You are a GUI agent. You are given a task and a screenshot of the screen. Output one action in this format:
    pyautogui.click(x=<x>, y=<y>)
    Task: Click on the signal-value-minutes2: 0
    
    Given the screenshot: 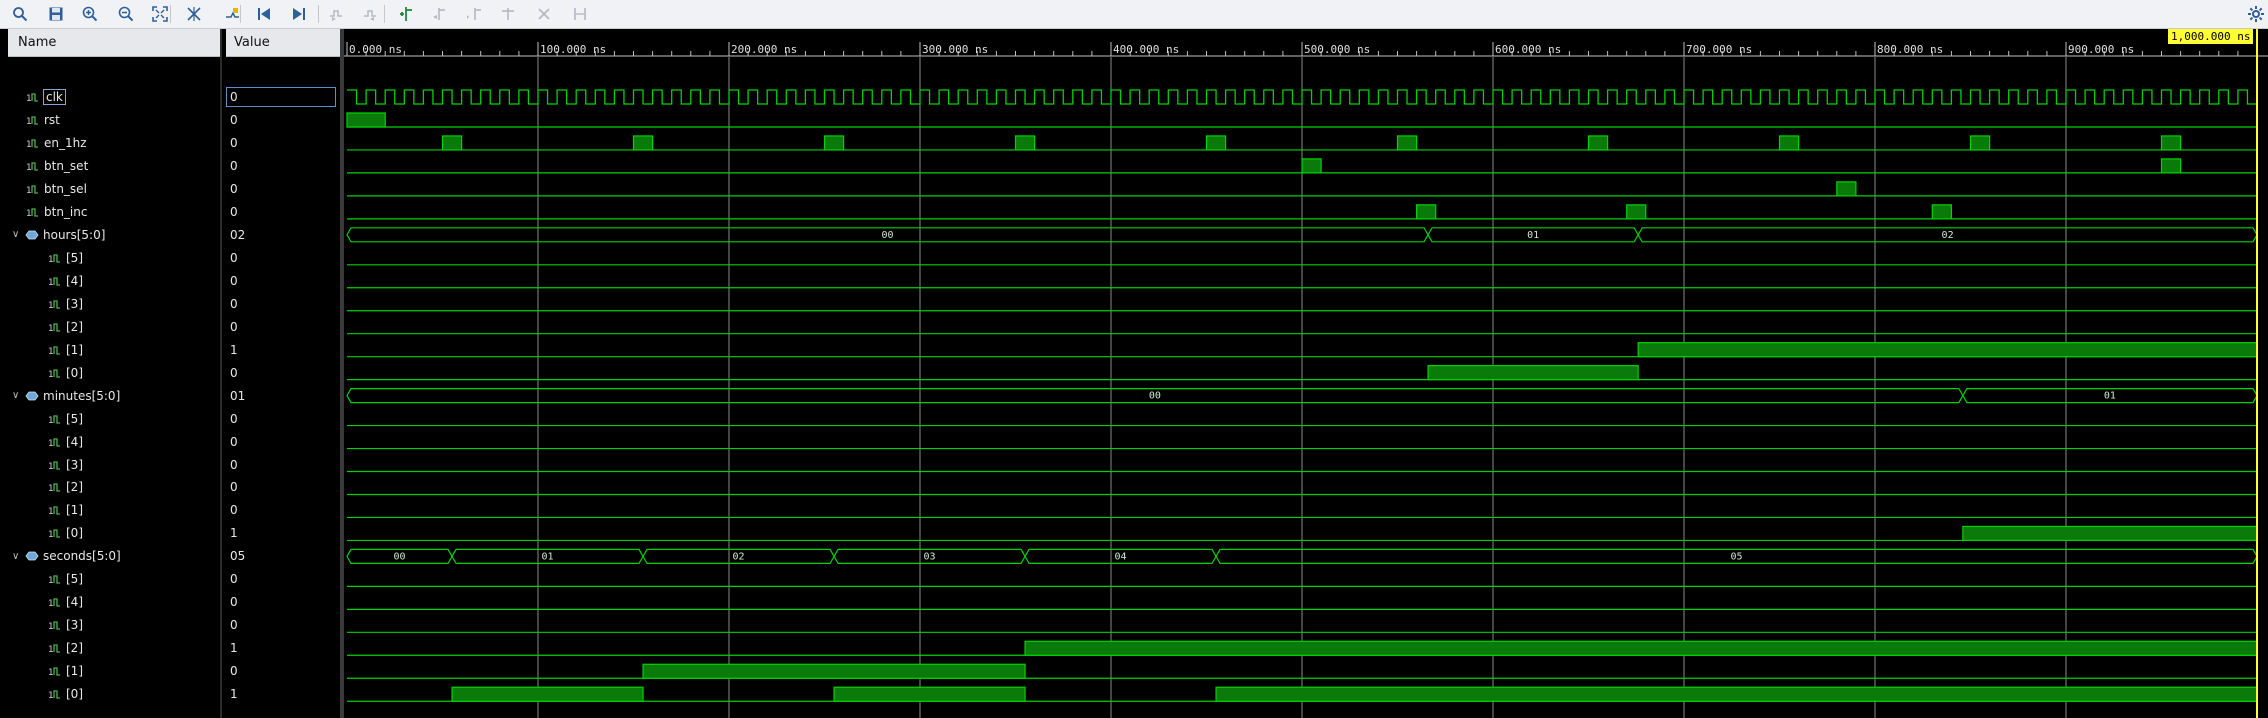 What is the action you would take?
    pyautogui.click(x=234, y=487)
    